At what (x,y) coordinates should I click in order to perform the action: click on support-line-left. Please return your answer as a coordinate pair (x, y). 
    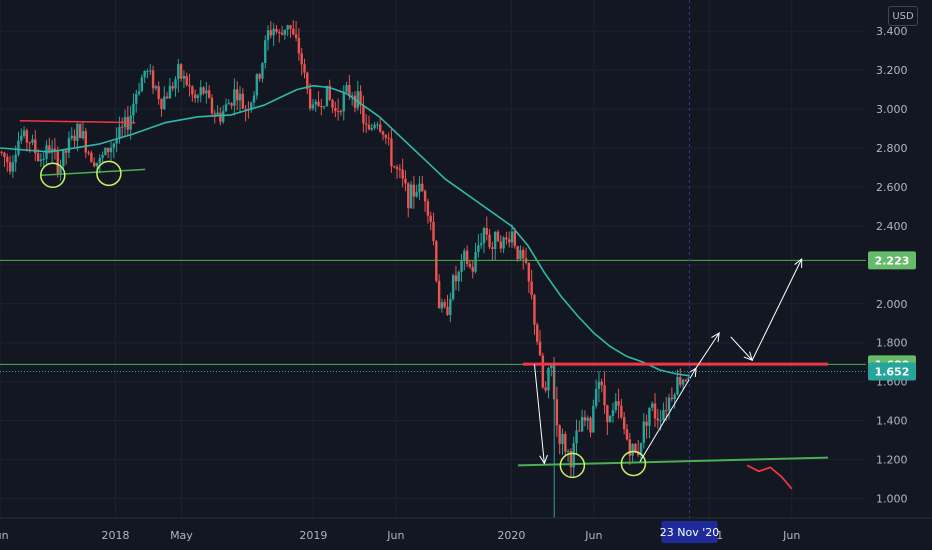
    Looking at the image, I should click on (93, 172).